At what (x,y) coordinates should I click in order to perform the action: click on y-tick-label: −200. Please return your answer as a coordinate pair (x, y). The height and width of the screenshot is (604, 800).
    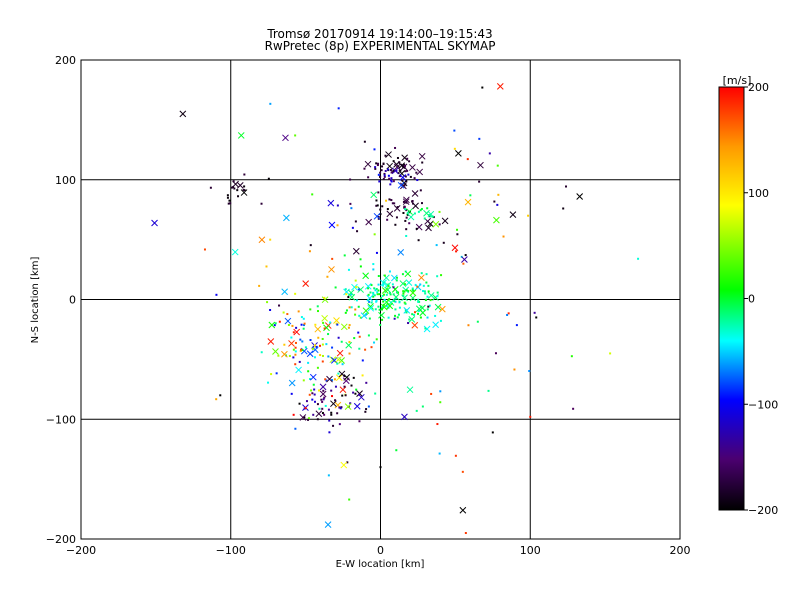
    Looking at the image, I should click on (61, 539).